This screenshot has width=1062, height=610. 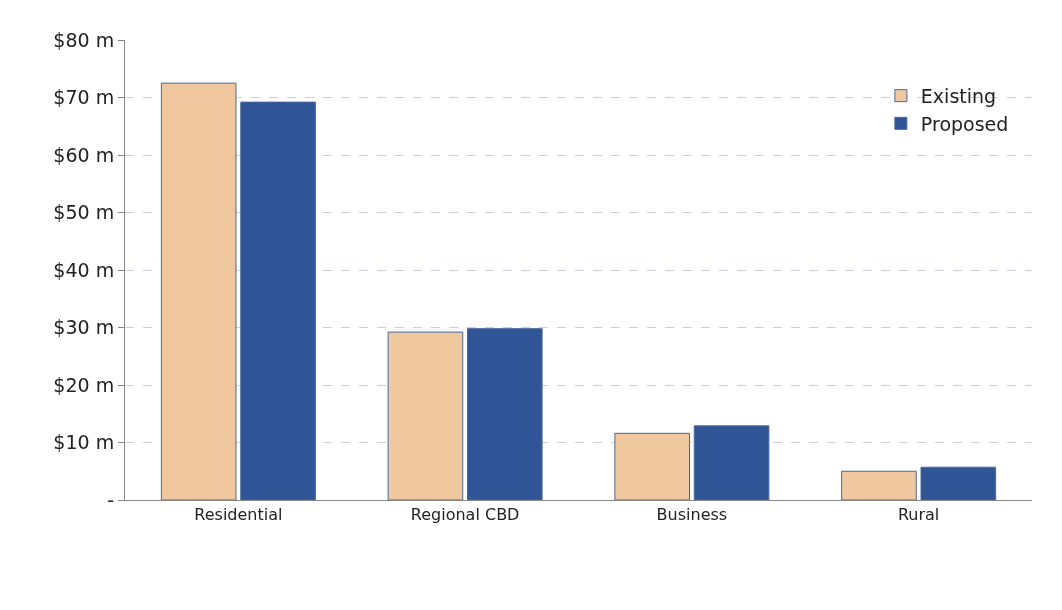 I want to click on x-tick-label: Regional CBD, so click(x=465, y=515).